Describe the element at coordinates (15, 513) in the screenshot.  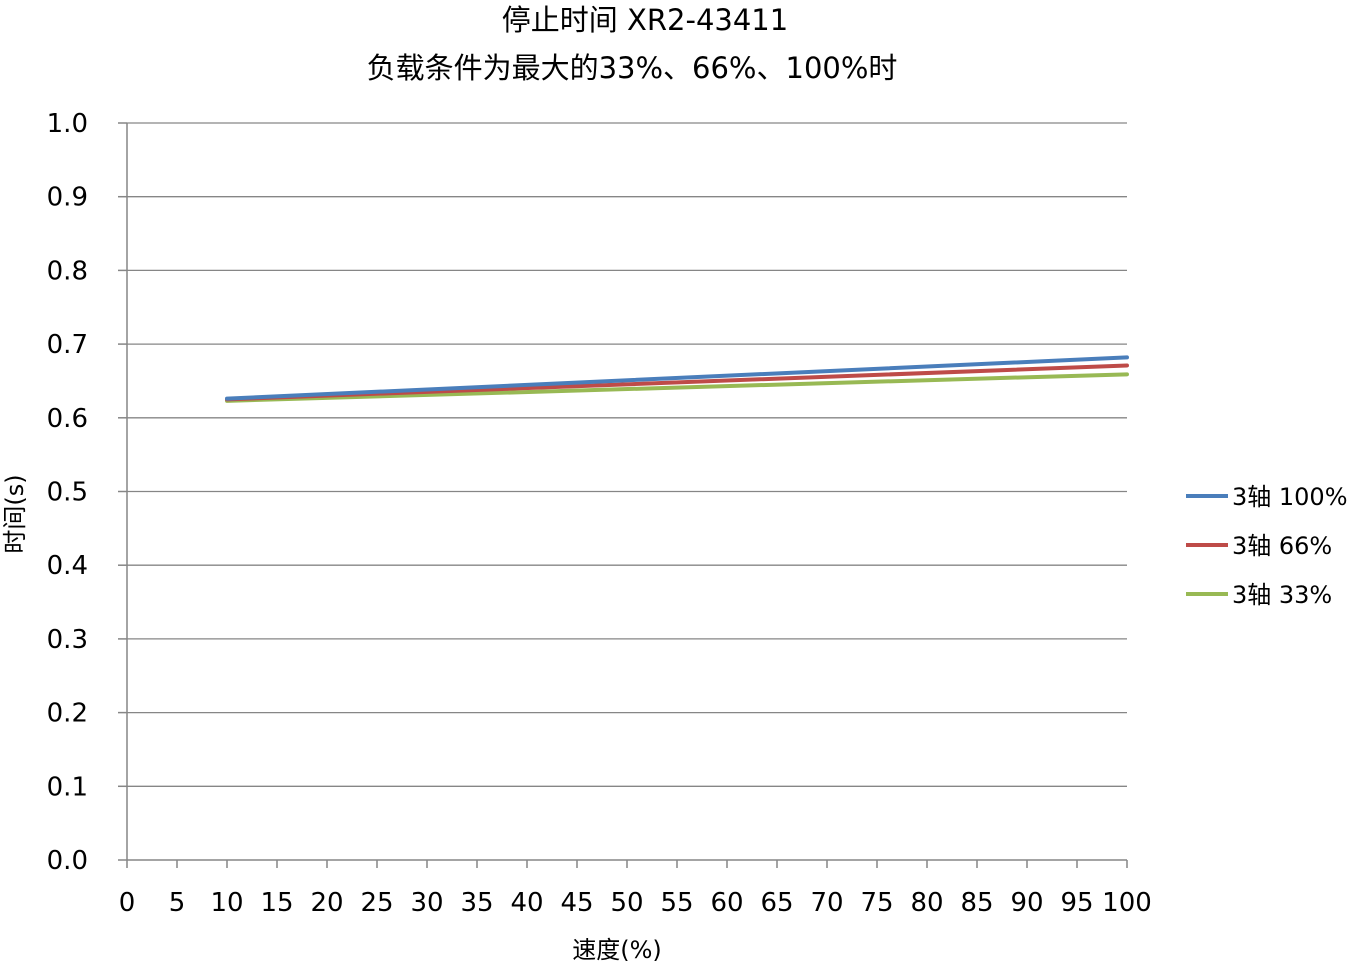
I see `y-axis-label: 时间(s)` at that location.